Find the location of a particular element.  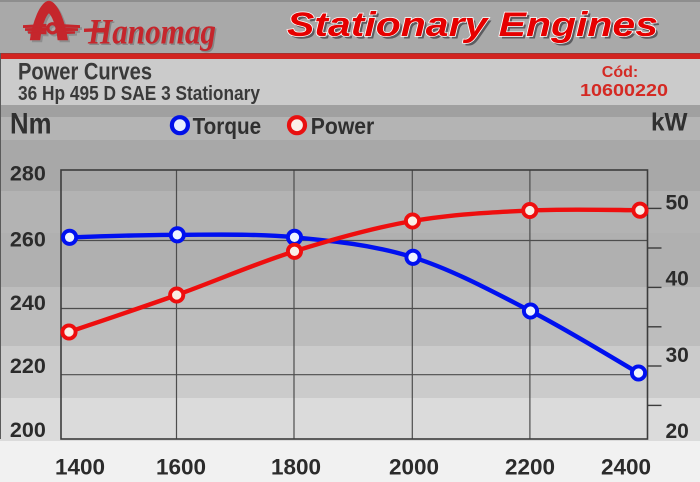

svg-text: 20 is located at coordinates (677, 431).